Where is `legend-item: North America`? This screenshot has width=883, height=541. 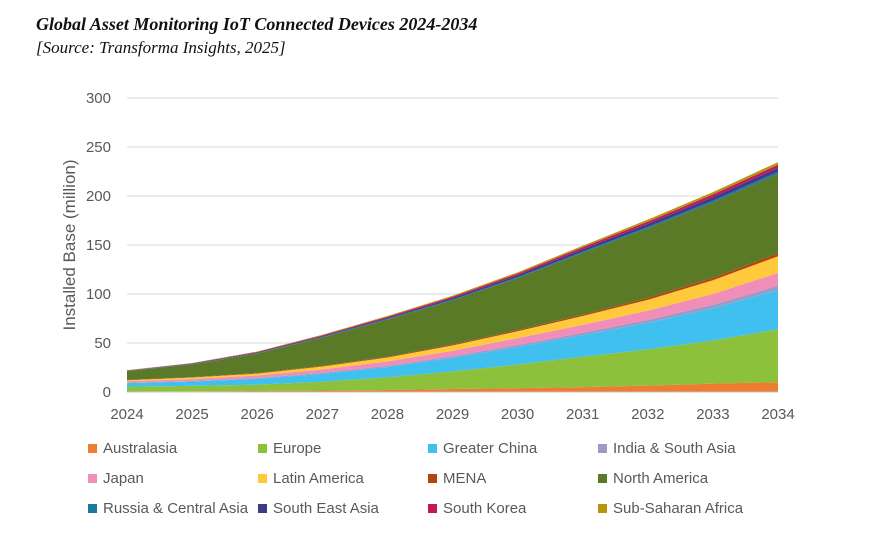
legend-item: North America is located at coordinates (683, 478).